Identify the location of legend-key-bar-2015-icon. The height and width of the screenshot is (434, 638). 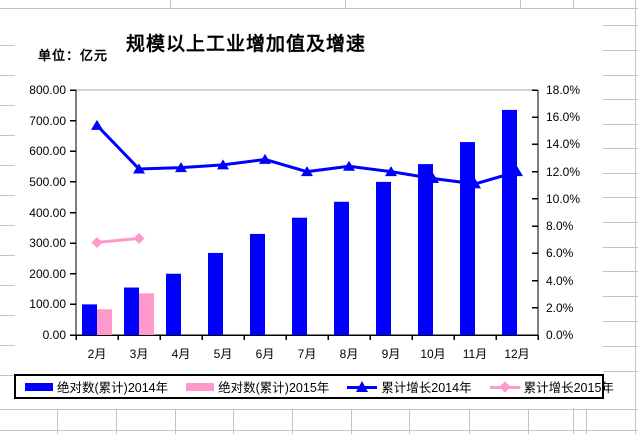
(200, 386).